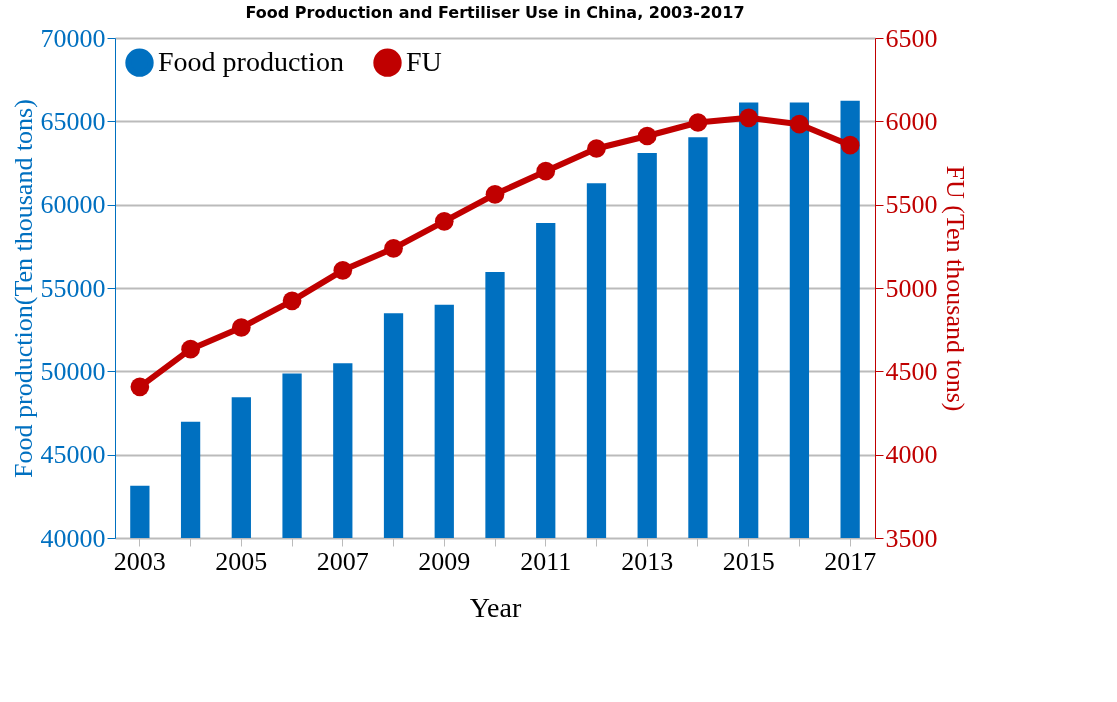  I want to click on x-tick-label: 2009, so click(444, 561).